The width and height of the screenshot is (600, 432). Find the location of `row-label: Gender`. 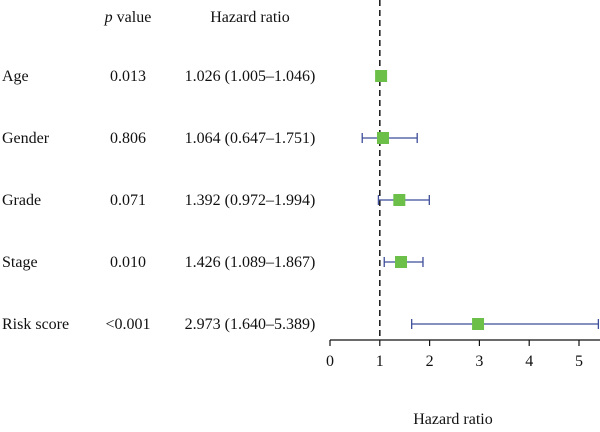

row-label: Gender is located at coordinates (26, 138).